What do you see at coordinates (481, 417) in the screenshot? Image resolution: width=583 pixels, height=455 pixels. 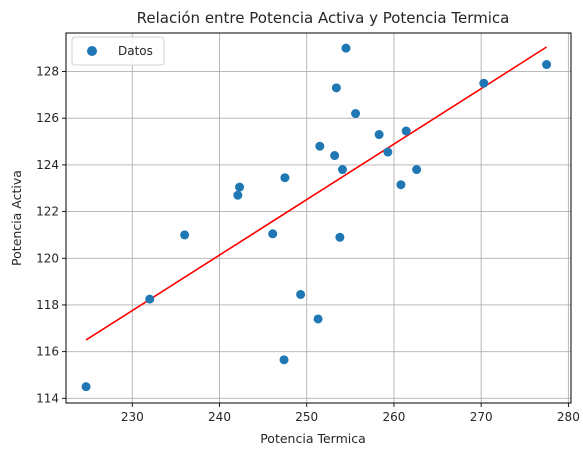 I see `x-tick-label: 270` at bounding box center [481, 417].